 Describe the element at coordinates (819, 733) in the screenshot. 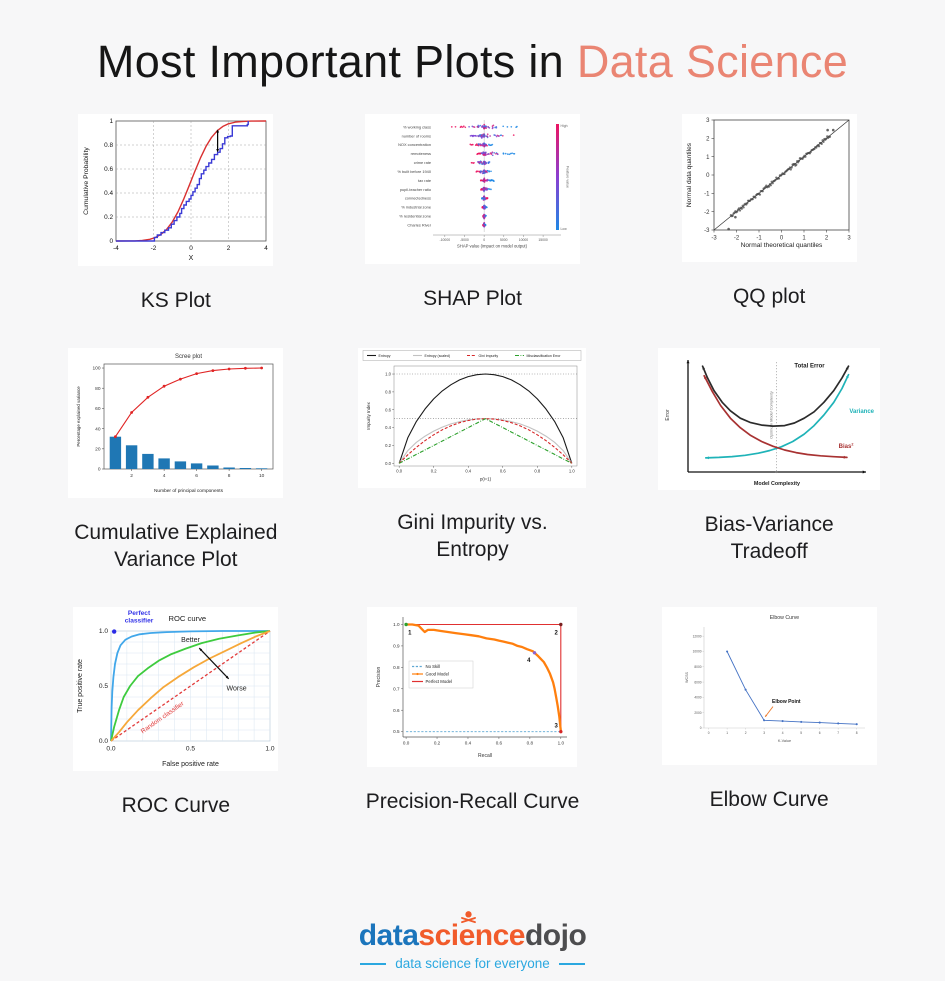

I see `svg-text: 6` at that location.